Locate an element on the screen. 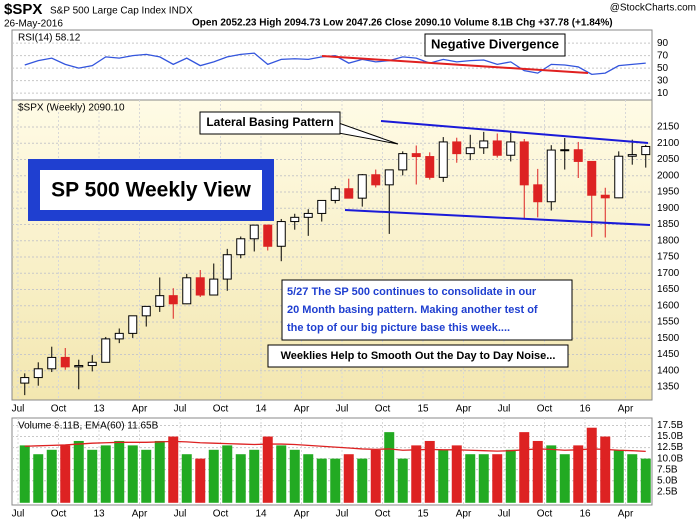 This screenshot has width=700, height=530. panel-label: Volume 8.11B, EMA(60) 11.65B is located at coordinates (88, 426).